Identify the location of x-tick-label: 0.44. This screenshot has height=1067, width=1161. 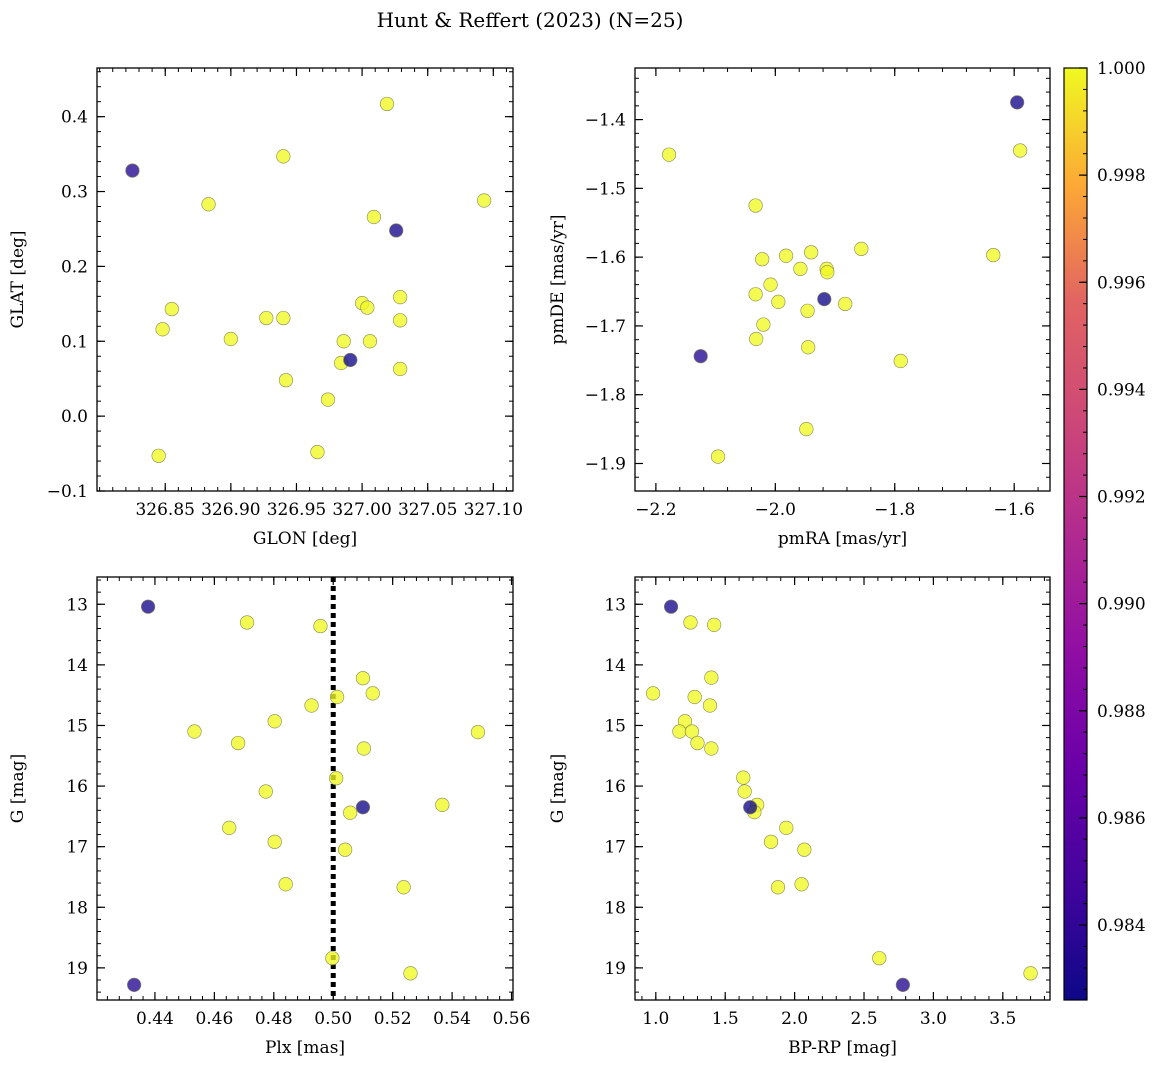
(155, 1019).